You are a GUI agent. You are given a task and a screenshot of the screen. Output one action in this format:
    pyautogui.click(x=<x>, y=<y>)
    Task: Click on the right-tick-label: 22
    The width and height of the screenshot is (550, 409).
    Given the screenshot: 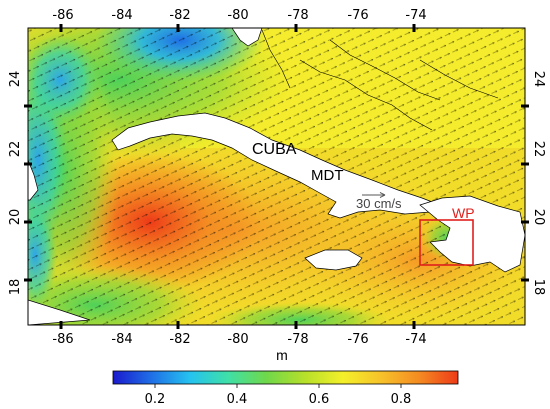 What is the action you would take?
    pyautogui.click(x=538, y=149)
    